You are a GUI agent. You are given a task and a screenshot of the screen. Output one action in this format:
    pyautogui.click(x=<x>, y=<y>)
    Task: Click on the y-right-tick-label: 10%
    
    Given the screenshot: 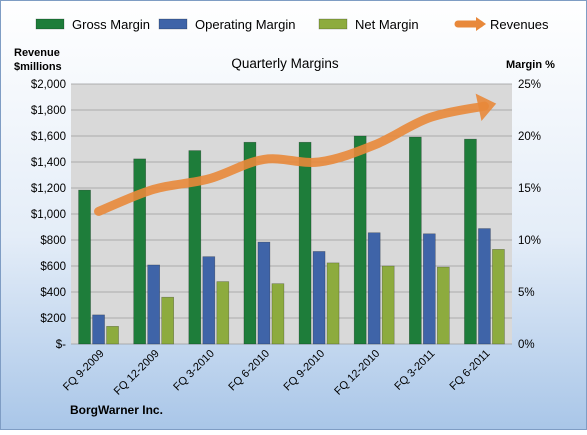 What is the action you would take?
    pyautogui.click(x=529, y=241)
    